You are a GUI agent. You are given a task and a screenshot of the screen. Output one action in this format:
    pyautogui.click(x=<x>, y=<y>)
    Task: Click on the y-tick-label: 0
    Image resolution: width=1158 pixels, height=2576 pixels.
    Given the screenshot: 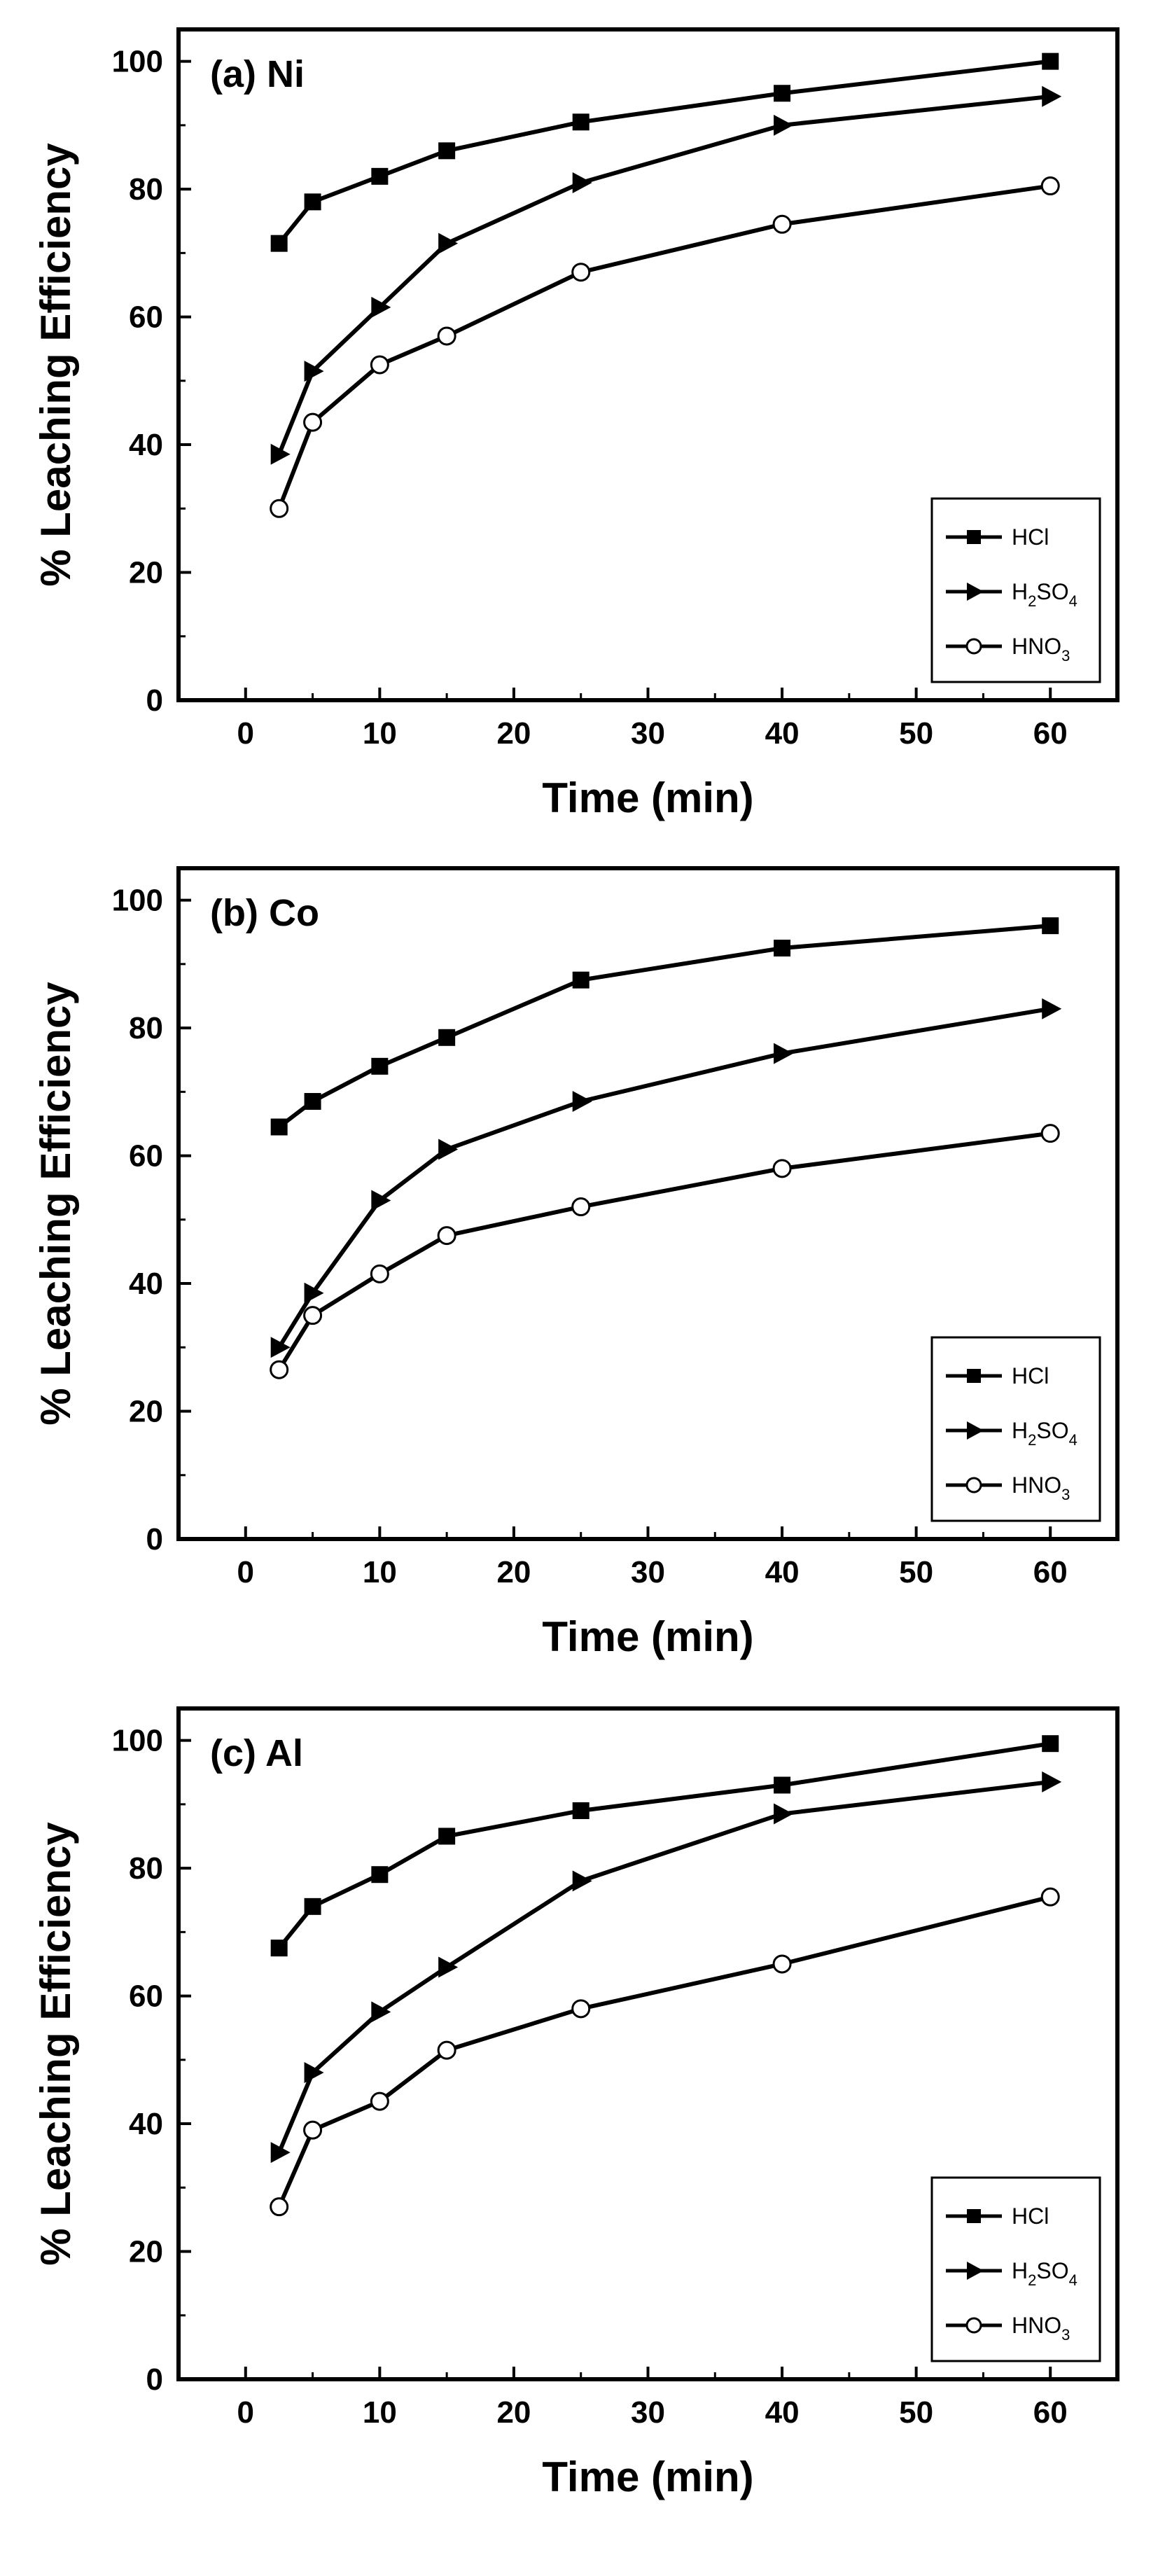 What is the action you would take?
    pyautogui.click(x=154, y=2379)
    